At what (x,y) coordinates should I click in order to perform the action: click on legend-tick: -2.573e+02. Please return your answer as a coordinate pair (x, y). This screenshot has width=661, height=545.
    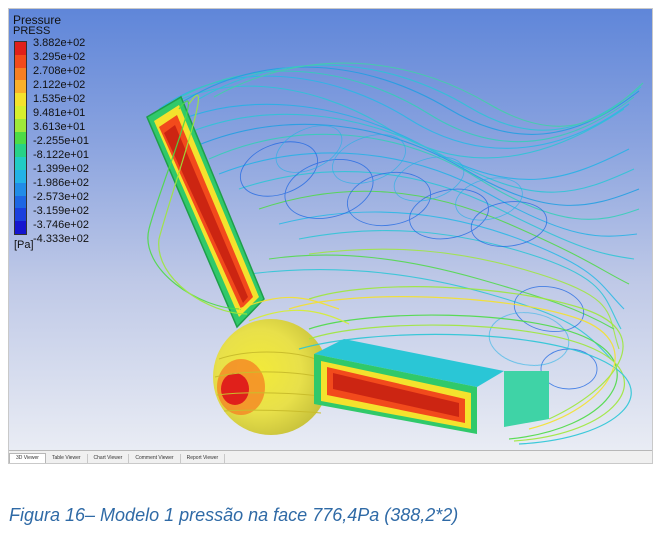
    Looking at the image, I should click on (61, 197).